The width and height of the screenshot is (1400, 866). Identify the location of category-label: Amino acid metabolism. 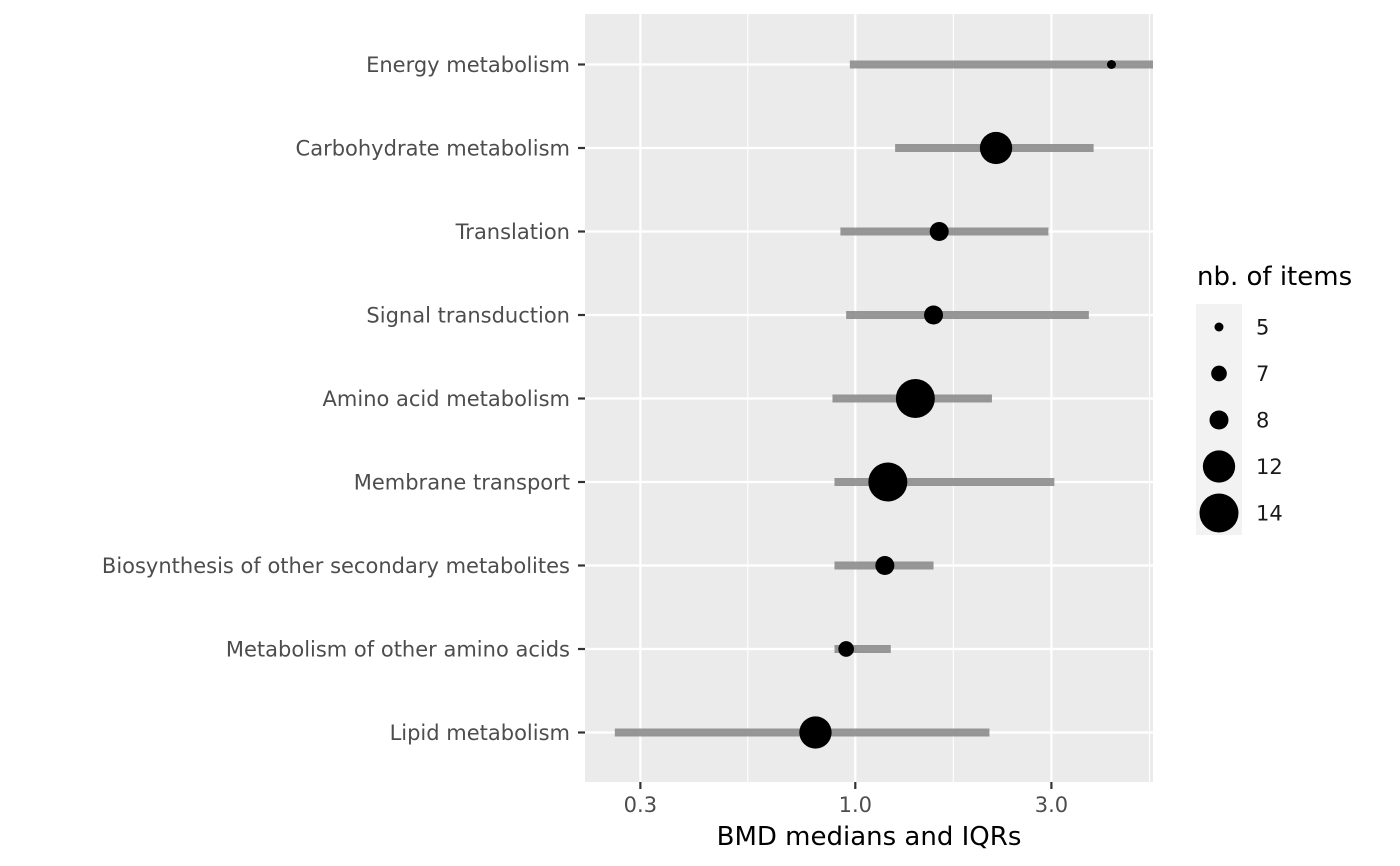
(446, 399).